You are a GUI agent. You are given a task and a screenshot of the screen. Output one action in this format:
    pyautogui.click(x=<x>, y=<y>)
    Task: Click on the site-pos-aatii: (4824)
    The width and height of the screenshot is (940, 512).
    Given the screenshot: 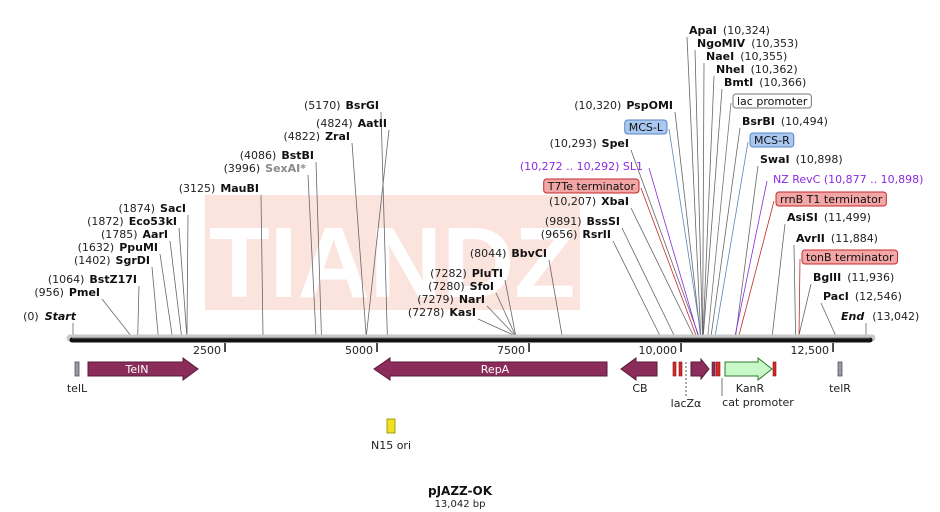 What is the action you would take?
    pyautogui.click(x=334, y=123)
    